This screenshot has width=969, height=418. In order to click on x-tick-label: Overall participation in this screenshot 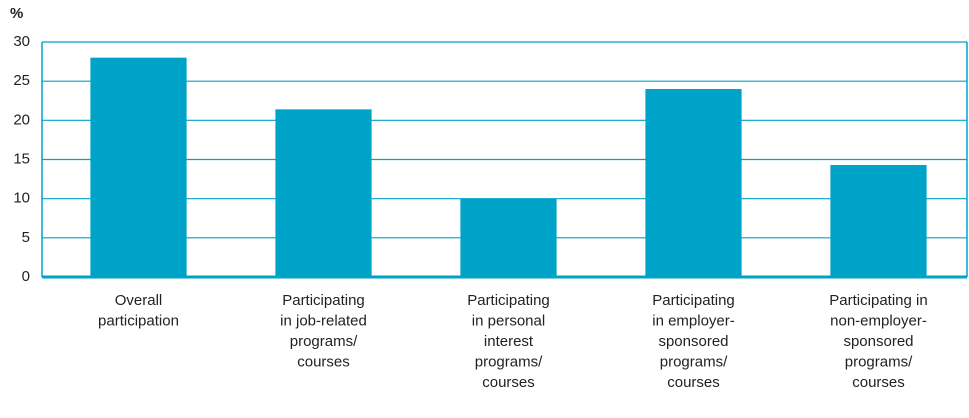, I will do `click(138, 311)`.